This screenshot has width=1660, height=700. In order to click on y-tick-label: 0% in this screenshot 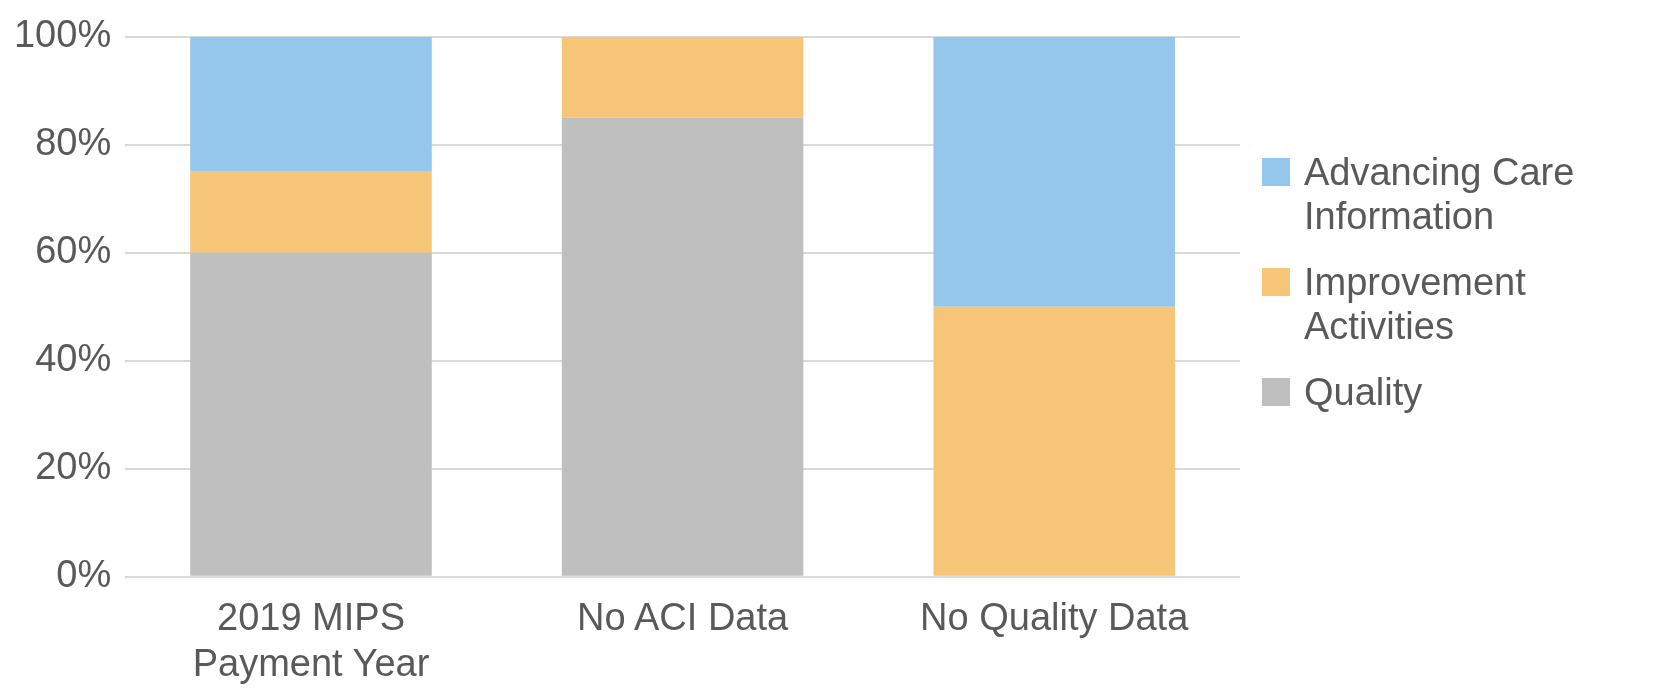, I will do `click(84, 574)`.